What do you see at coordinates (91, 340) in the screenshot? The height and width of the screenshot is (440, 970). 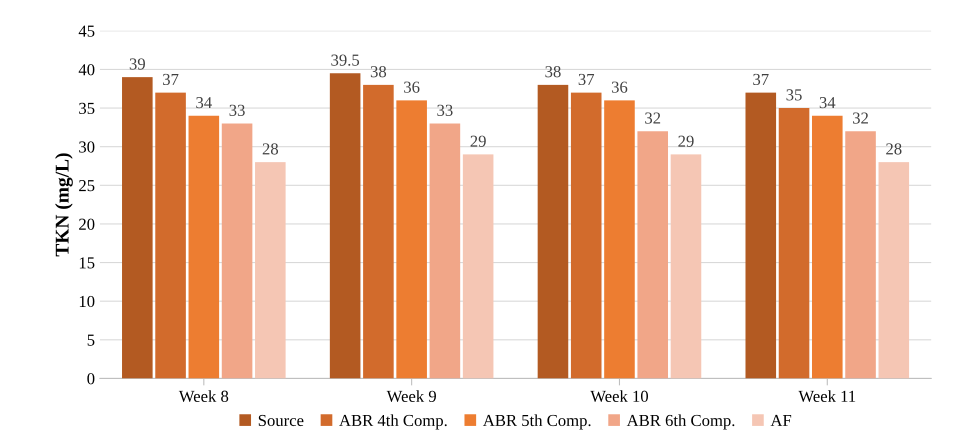 I see `y-tick-label: 5` at bounding box center [91, 340].